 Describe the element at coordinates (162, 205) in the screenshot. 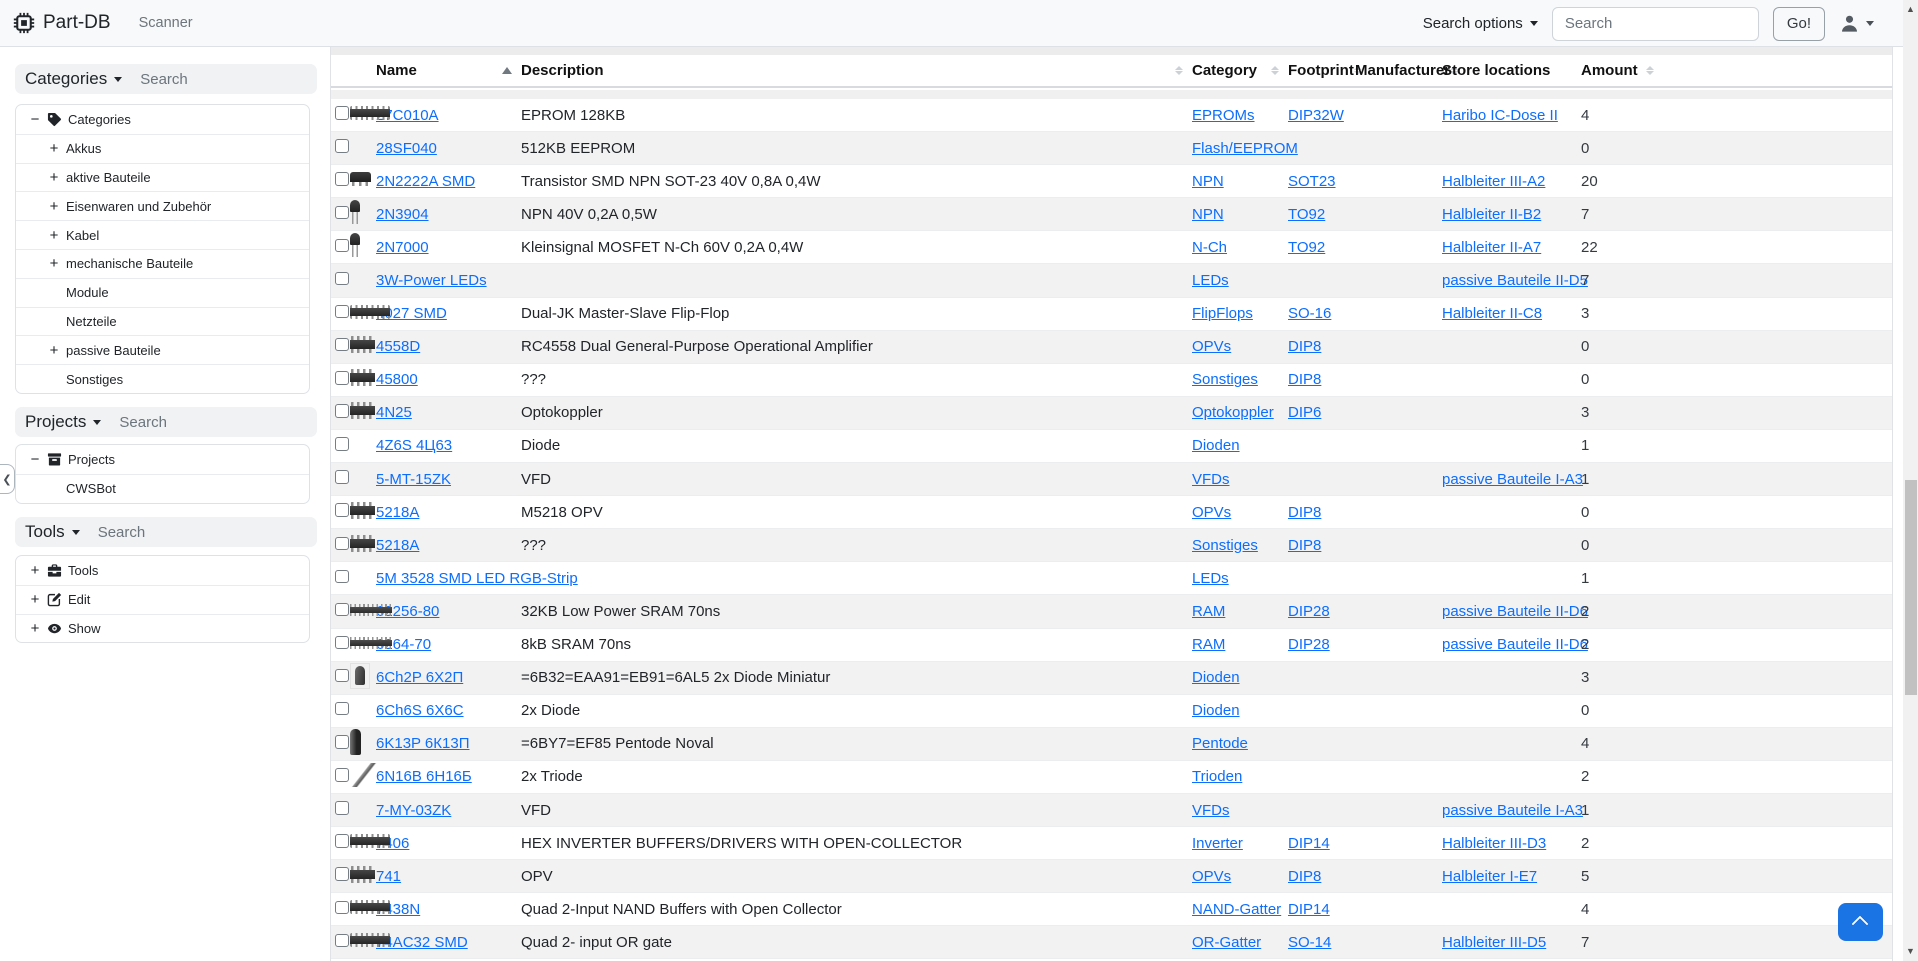

I see `tree-item-eisenwaren-und-zubeh-r: + Eisenwaren und Zubehör` at that location.